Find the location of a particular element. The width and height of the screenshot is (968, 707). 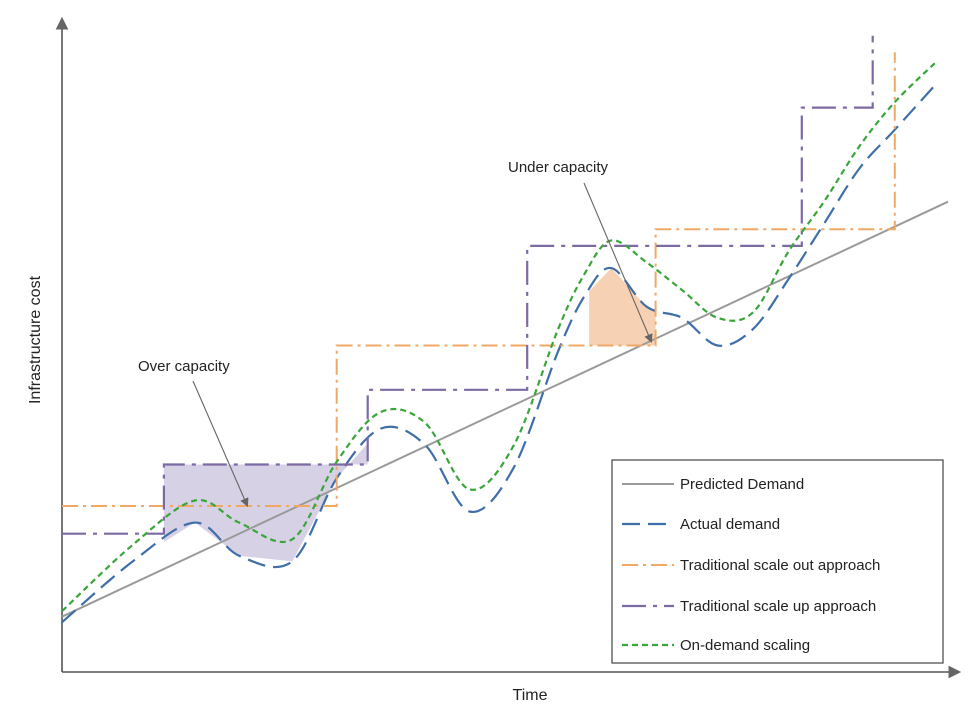

annotation-arrow-over is located at coordinates (220, 444).